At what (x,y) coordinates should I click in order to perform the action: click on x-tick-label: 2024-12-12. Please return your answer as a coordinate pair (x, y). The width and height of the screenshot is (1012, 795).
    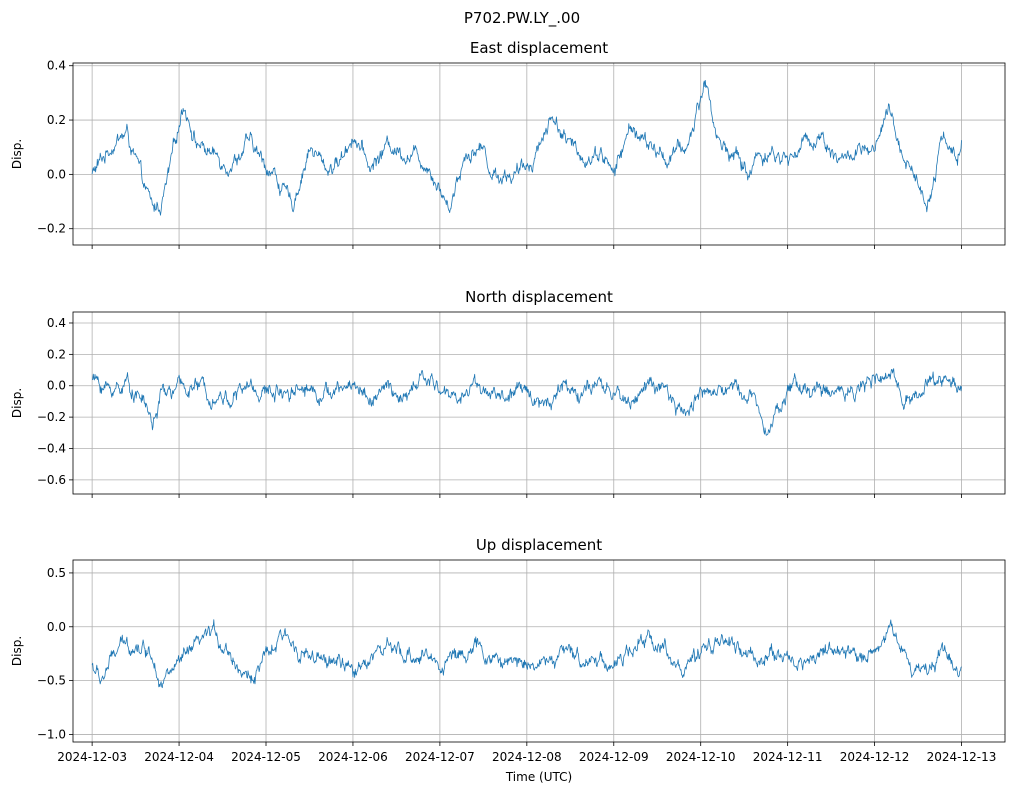
    Looking at the image, I should click on (875, 757).